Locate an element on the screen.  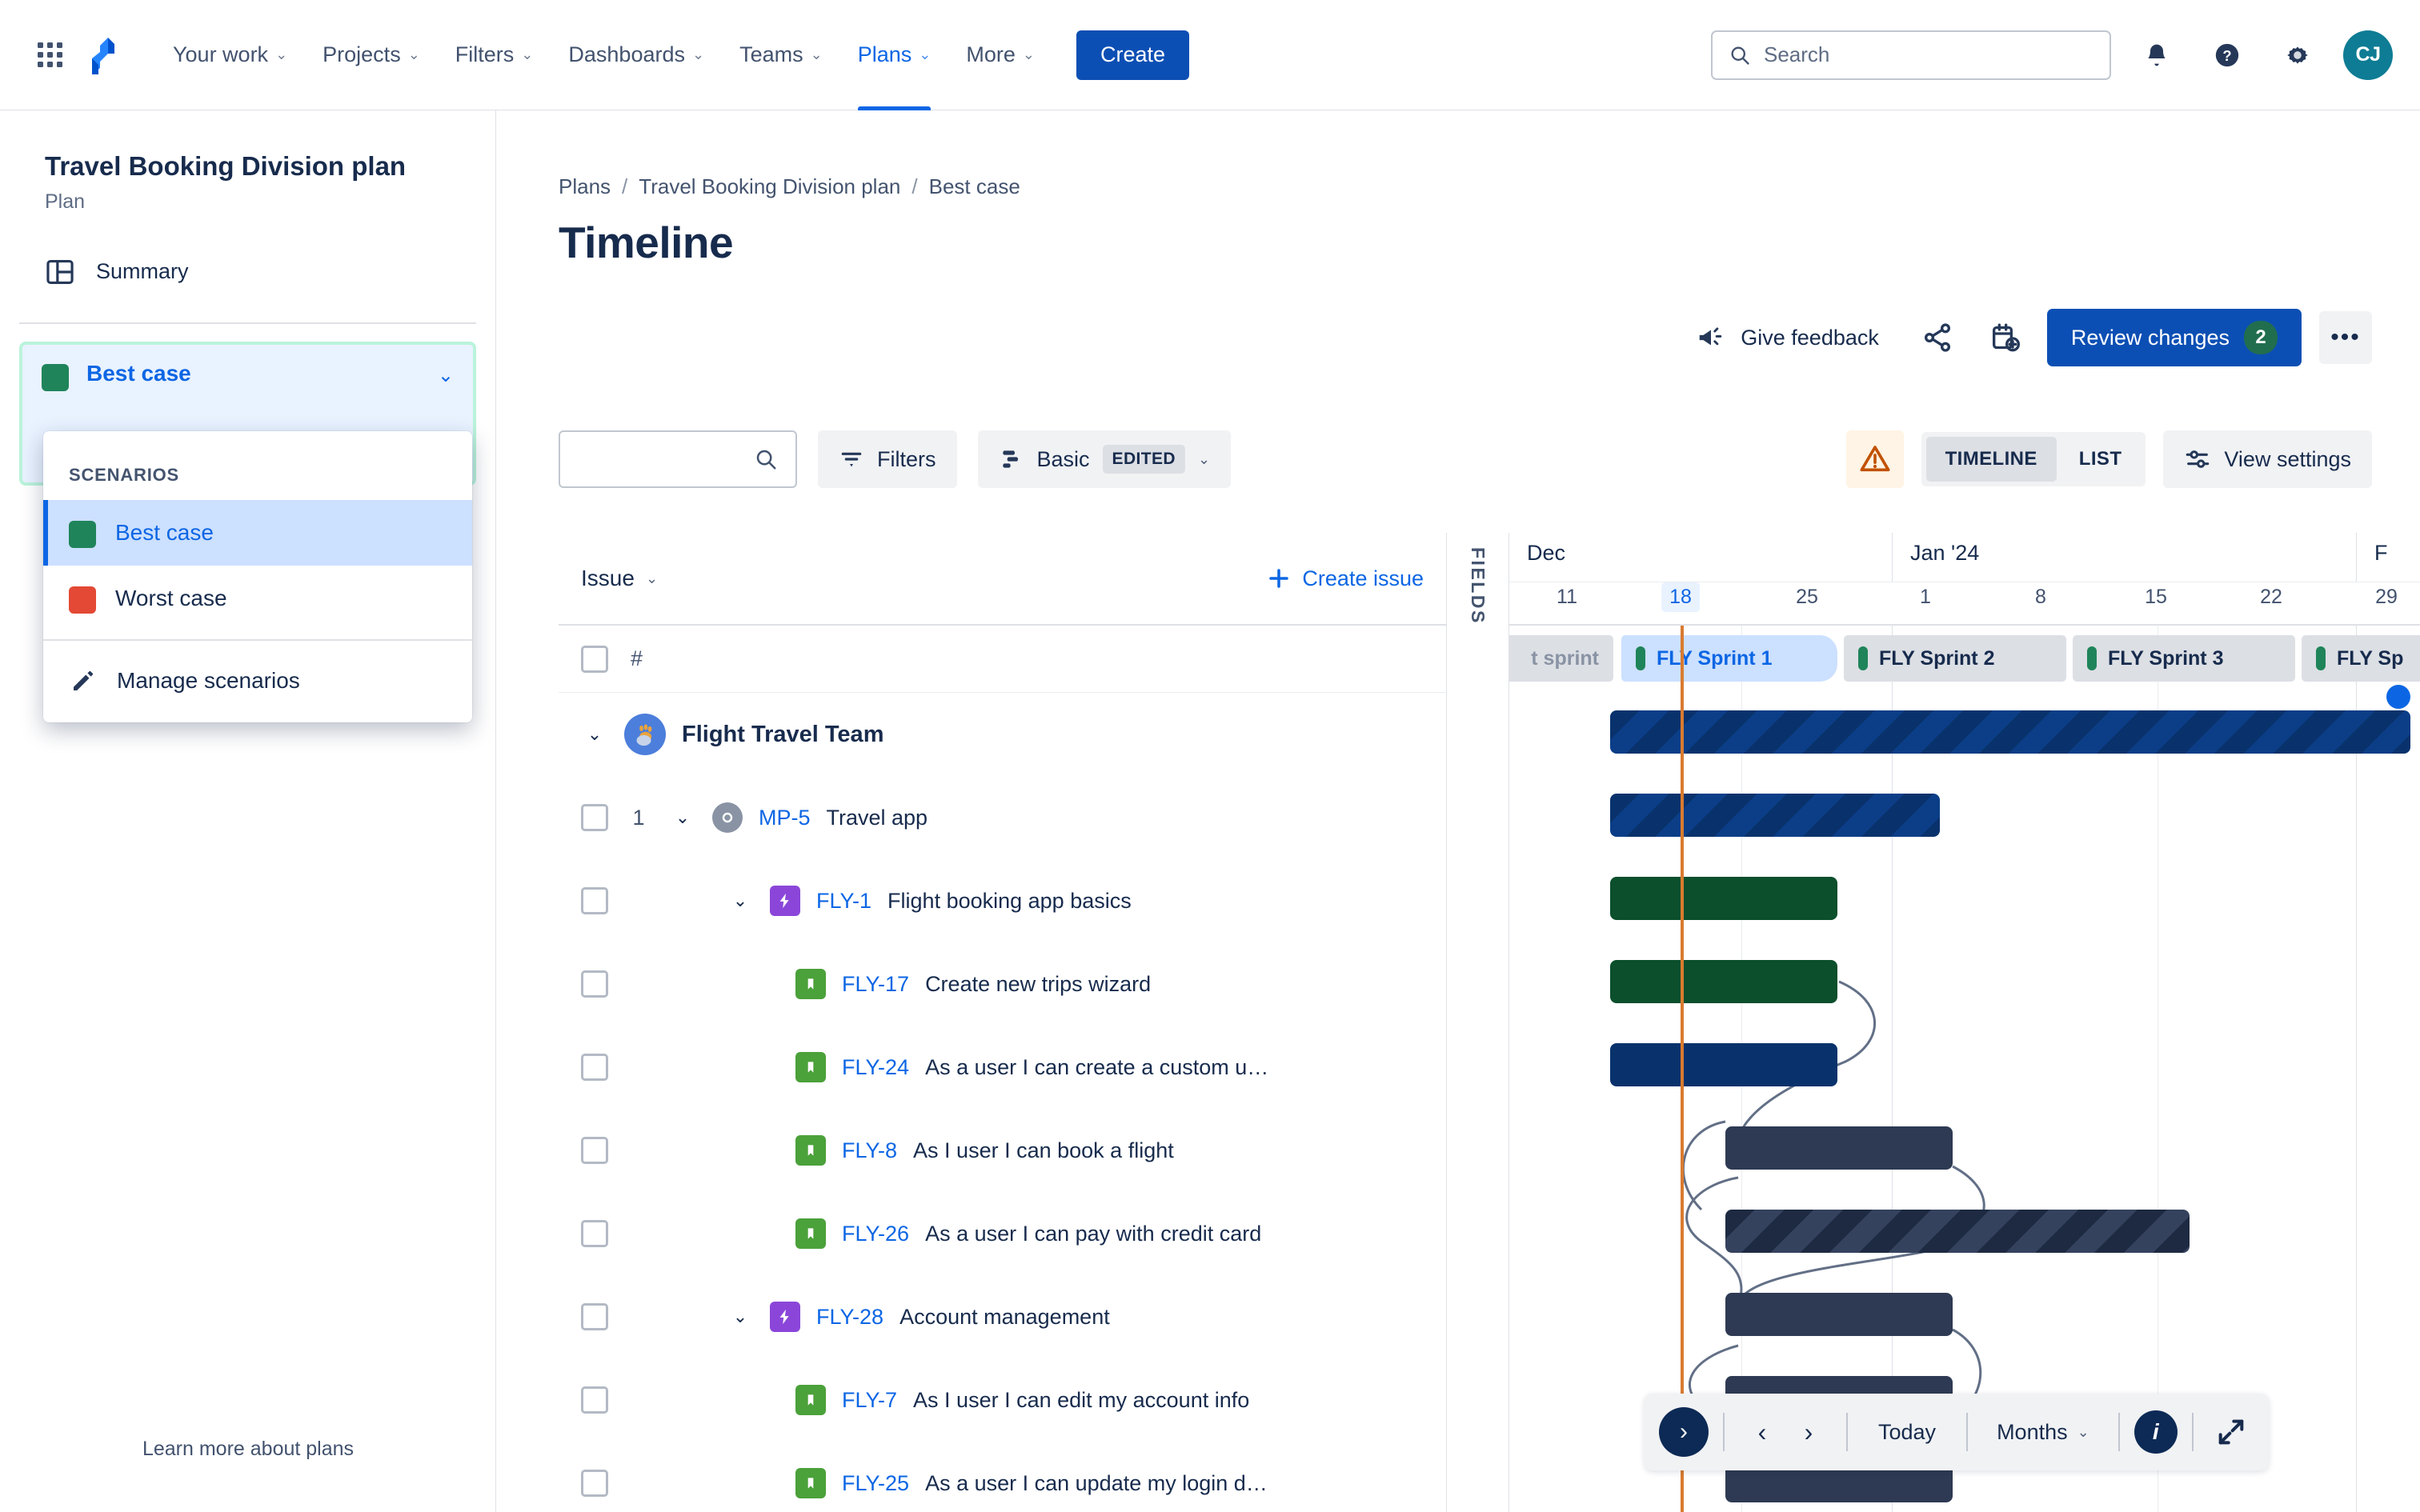
nav-item-your-work: Your work ⌄ is located at coordinates (230, 55).